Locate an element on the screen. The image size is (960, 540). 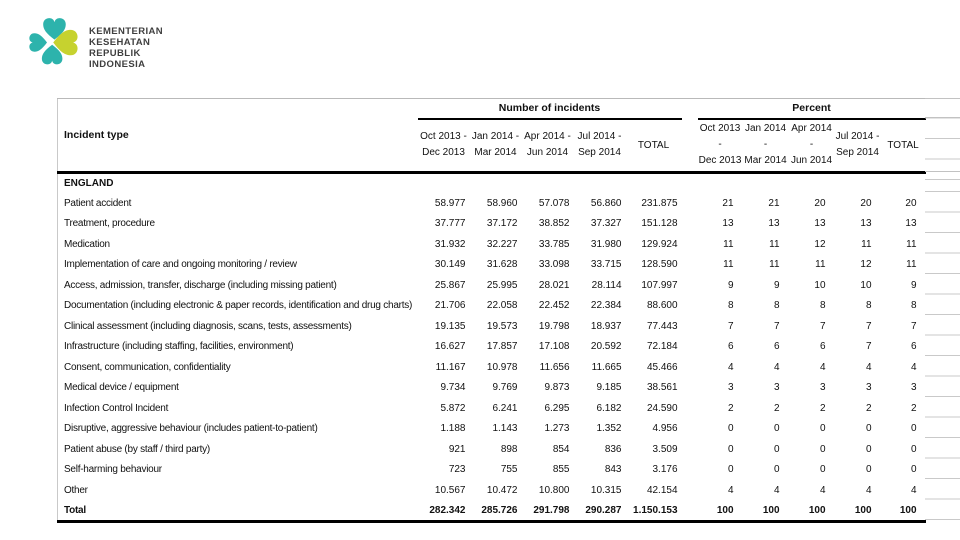
incident-count-cell: 231.875 is located at coordinates (659, 203).